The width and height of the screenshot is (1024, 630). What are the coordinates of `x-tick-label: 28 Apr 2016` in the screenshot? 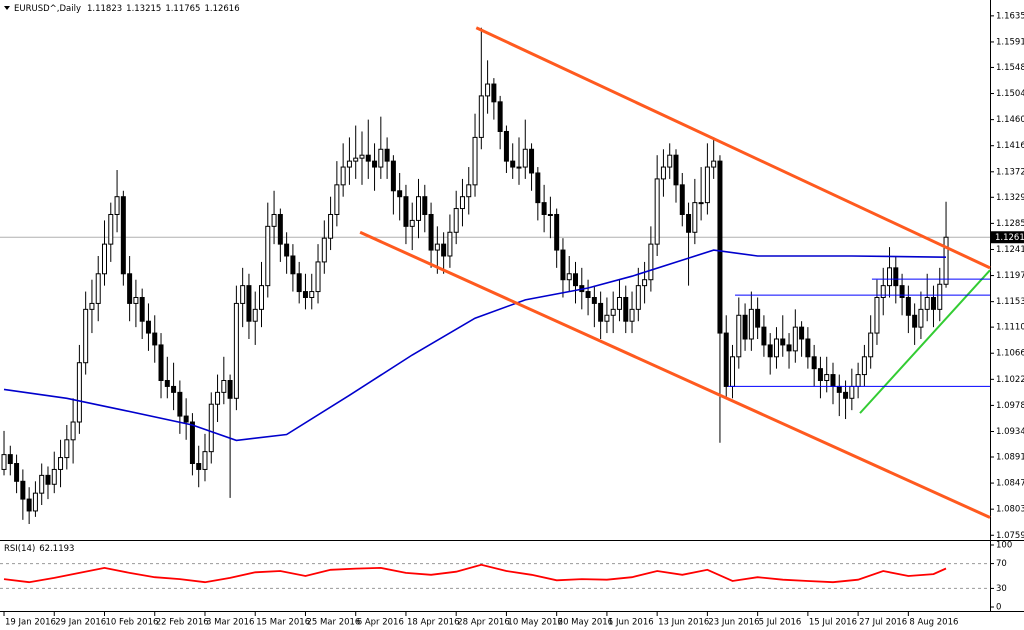 It's located at (483, 623).